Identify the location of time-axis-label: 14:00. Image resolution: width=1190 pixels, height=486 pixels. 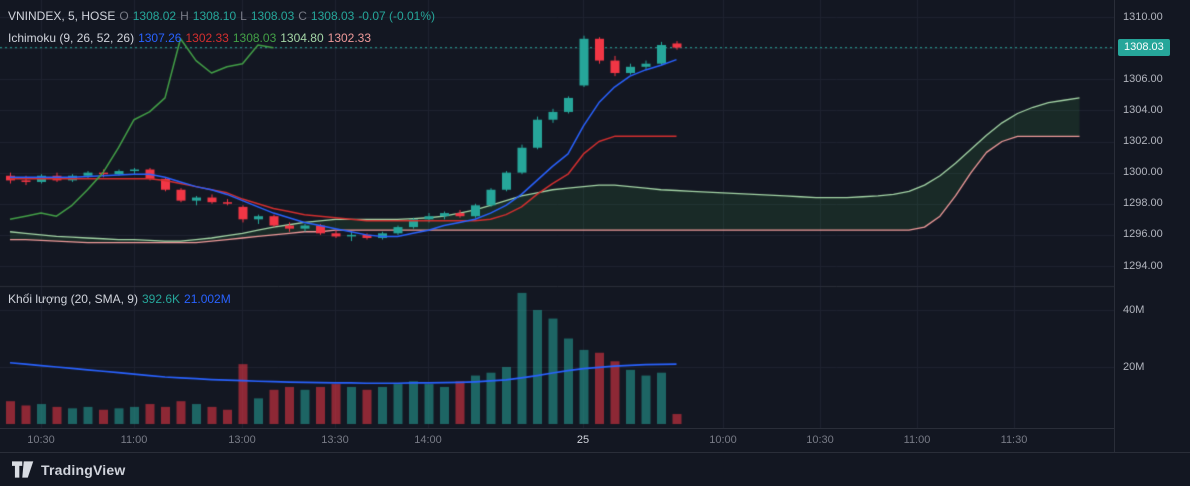
(428, 440).